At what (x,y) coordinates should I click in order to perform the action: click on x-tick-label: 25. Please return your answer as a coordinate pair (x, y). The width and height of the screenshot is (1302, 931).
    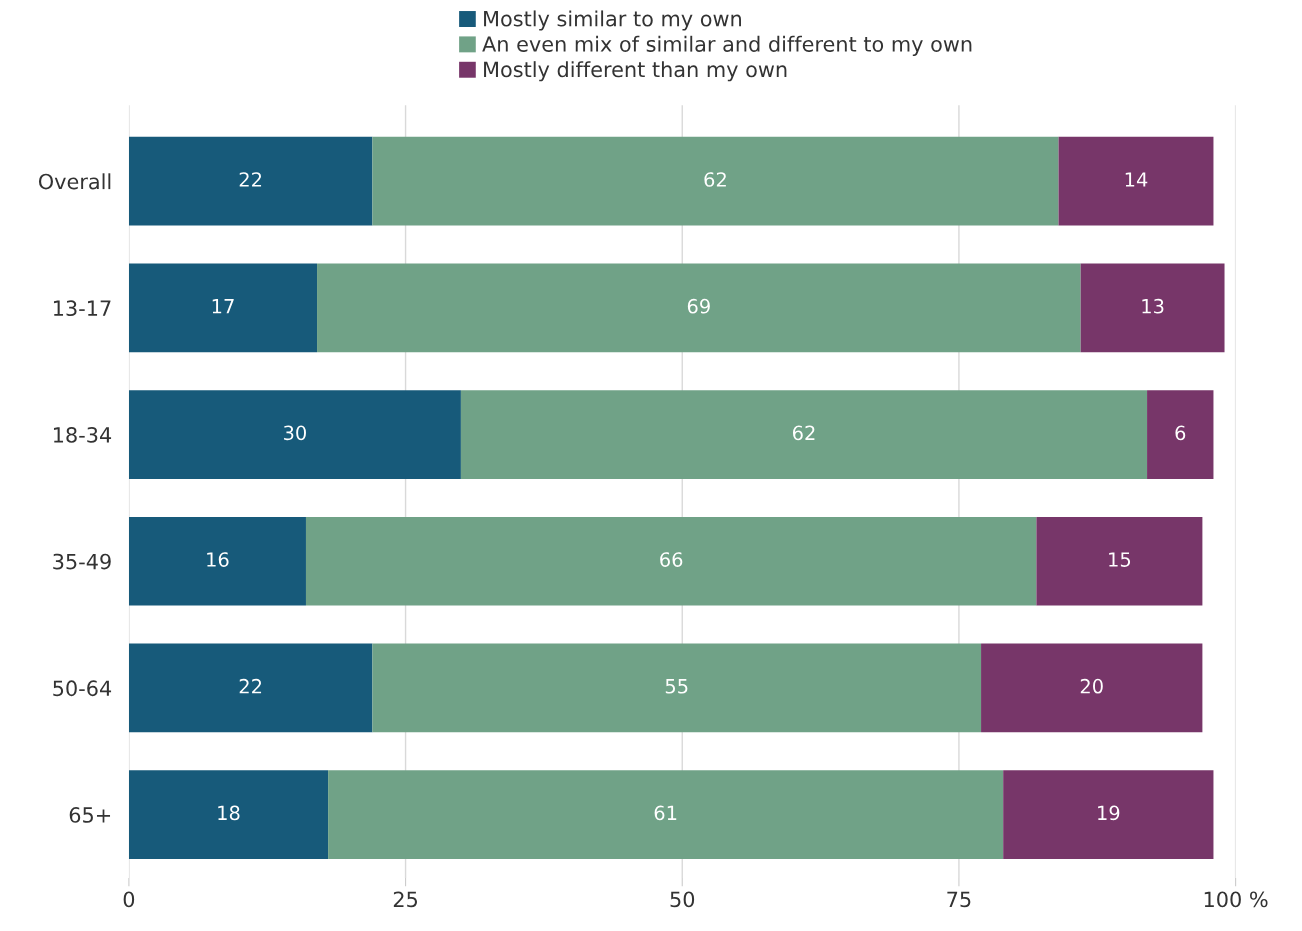
    Looking at the image, I should click on (405, 899).